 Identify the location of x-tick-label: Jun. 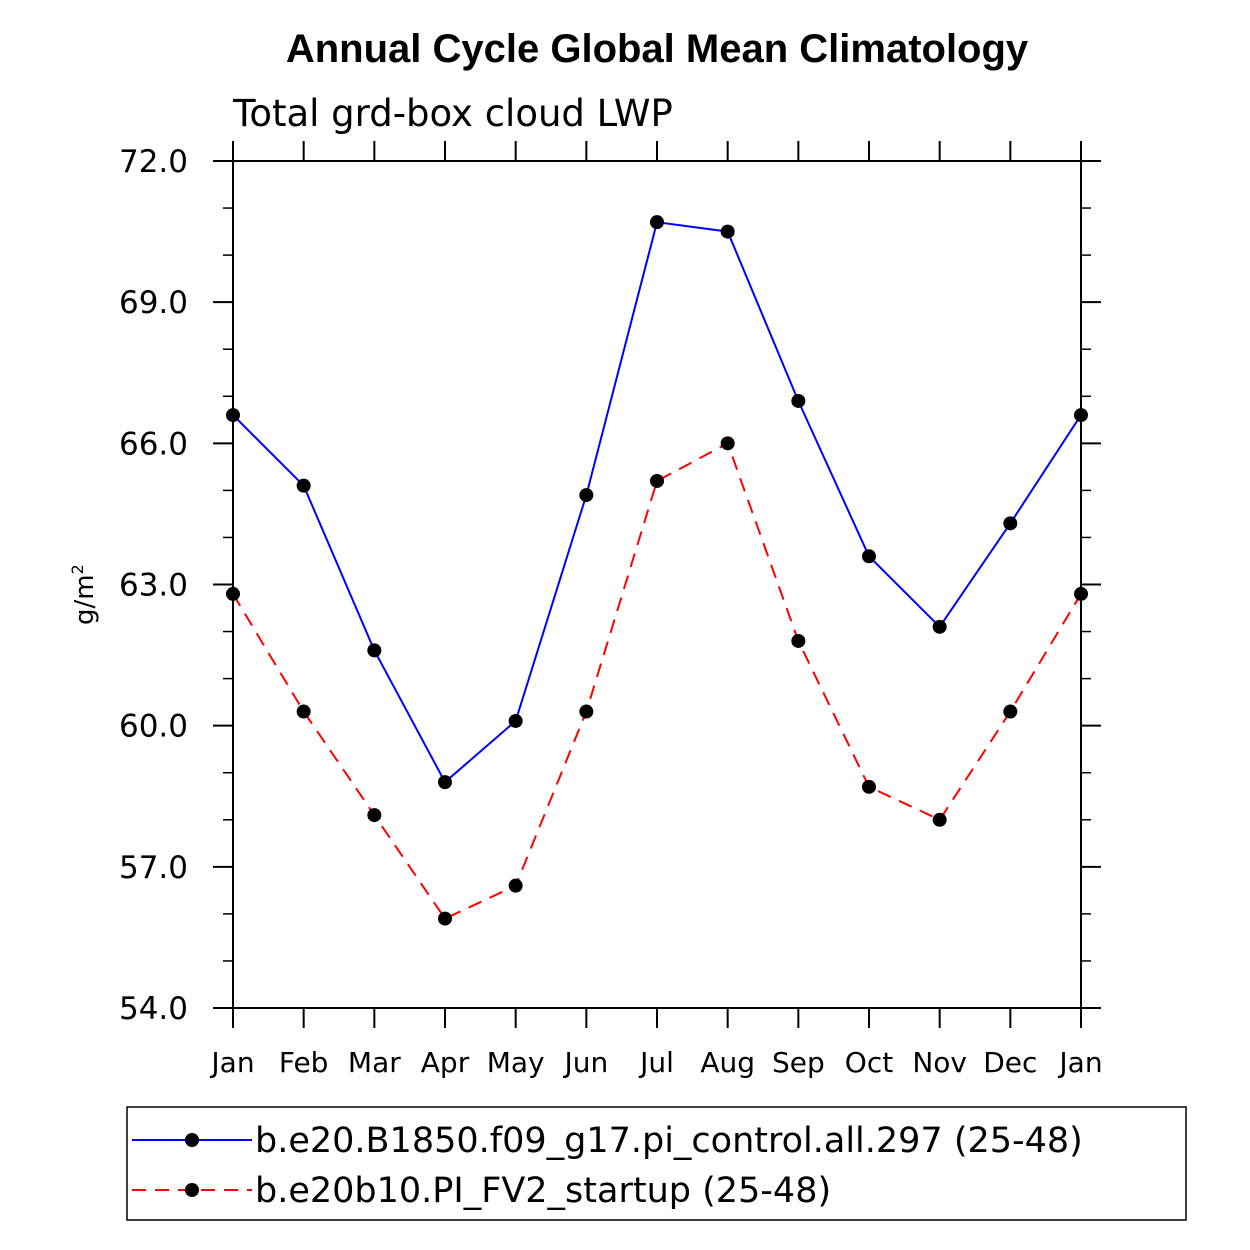
(585, 1062).